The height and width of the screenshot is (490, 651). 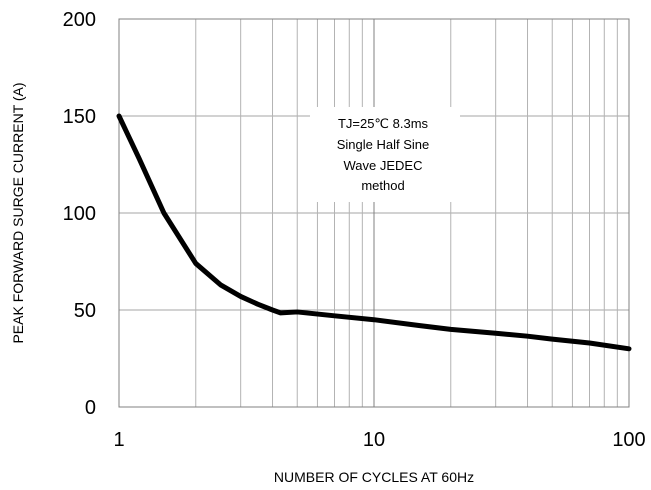 I want to click on y-tick-label: 100, so click(x=79, y=214).